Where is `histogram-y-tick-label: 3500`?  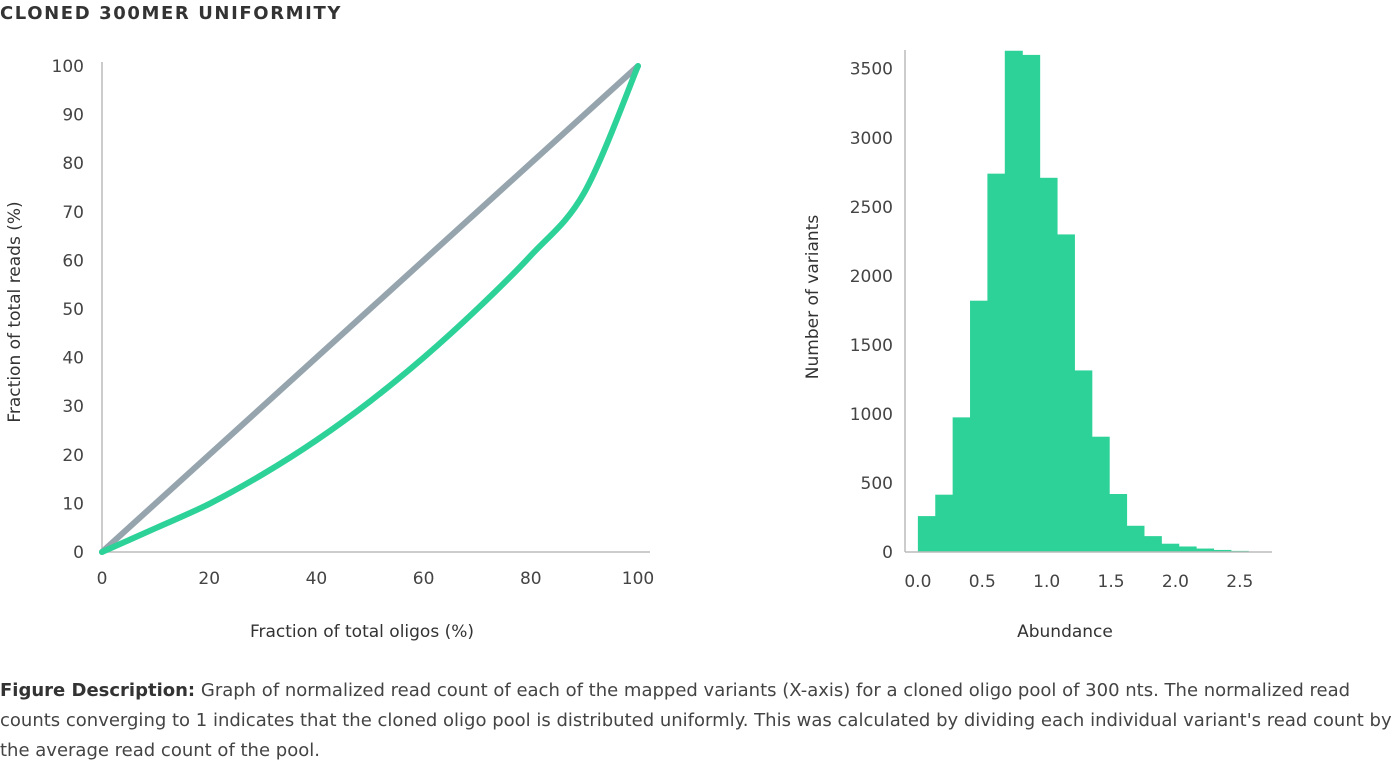
histogram-y-tick-label: 3500 is located at coordinates (871, 70).